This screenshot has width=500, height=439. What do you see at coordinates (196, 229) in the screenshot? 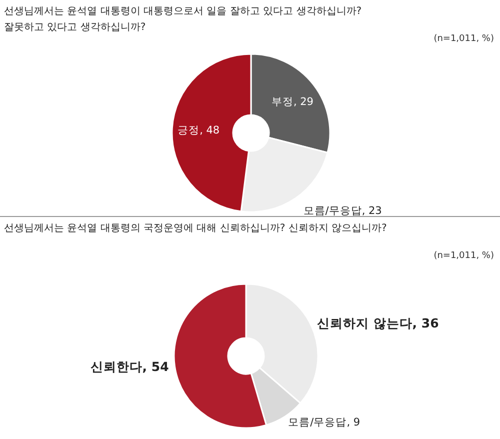
I see `chart-title: 선생님께서는 윤석열 대통령의 국정운영에 대해 신뢰하십니까? 신뢰하지 않으십니까?` at bounding box center [196, 229].